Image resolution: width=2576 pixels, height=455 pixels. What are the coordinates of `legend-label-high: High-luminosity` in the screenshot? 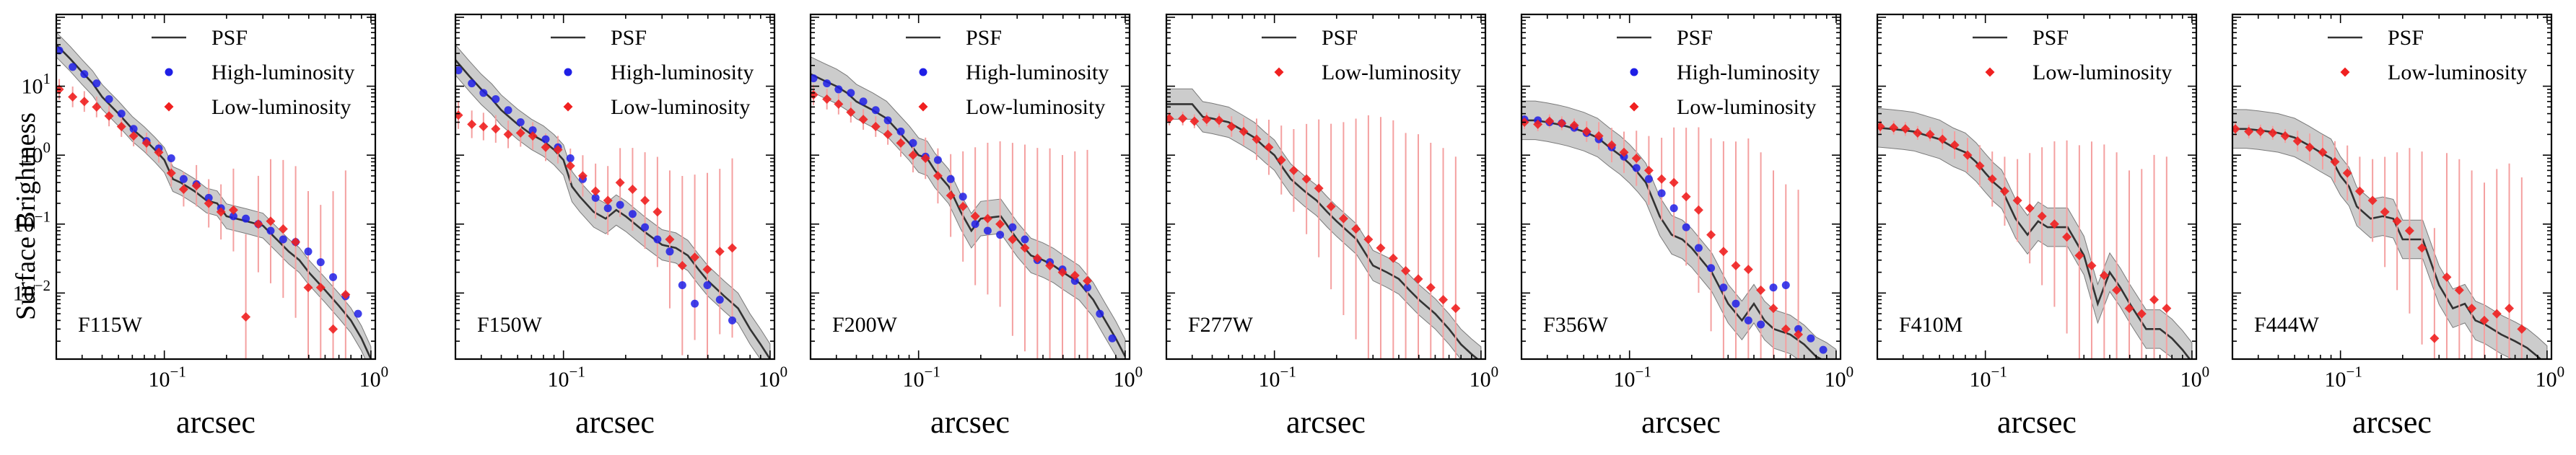 It's located at (1037, 72).